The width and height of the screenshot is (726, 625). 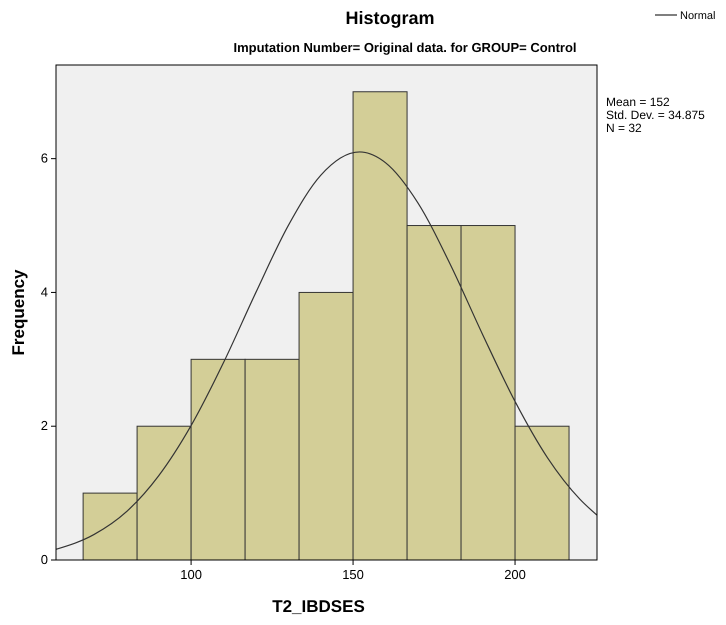 I want to click on chart-subtitle: Imputation Number= Original data. for GROUP= Control, so click(x=405, y=47).